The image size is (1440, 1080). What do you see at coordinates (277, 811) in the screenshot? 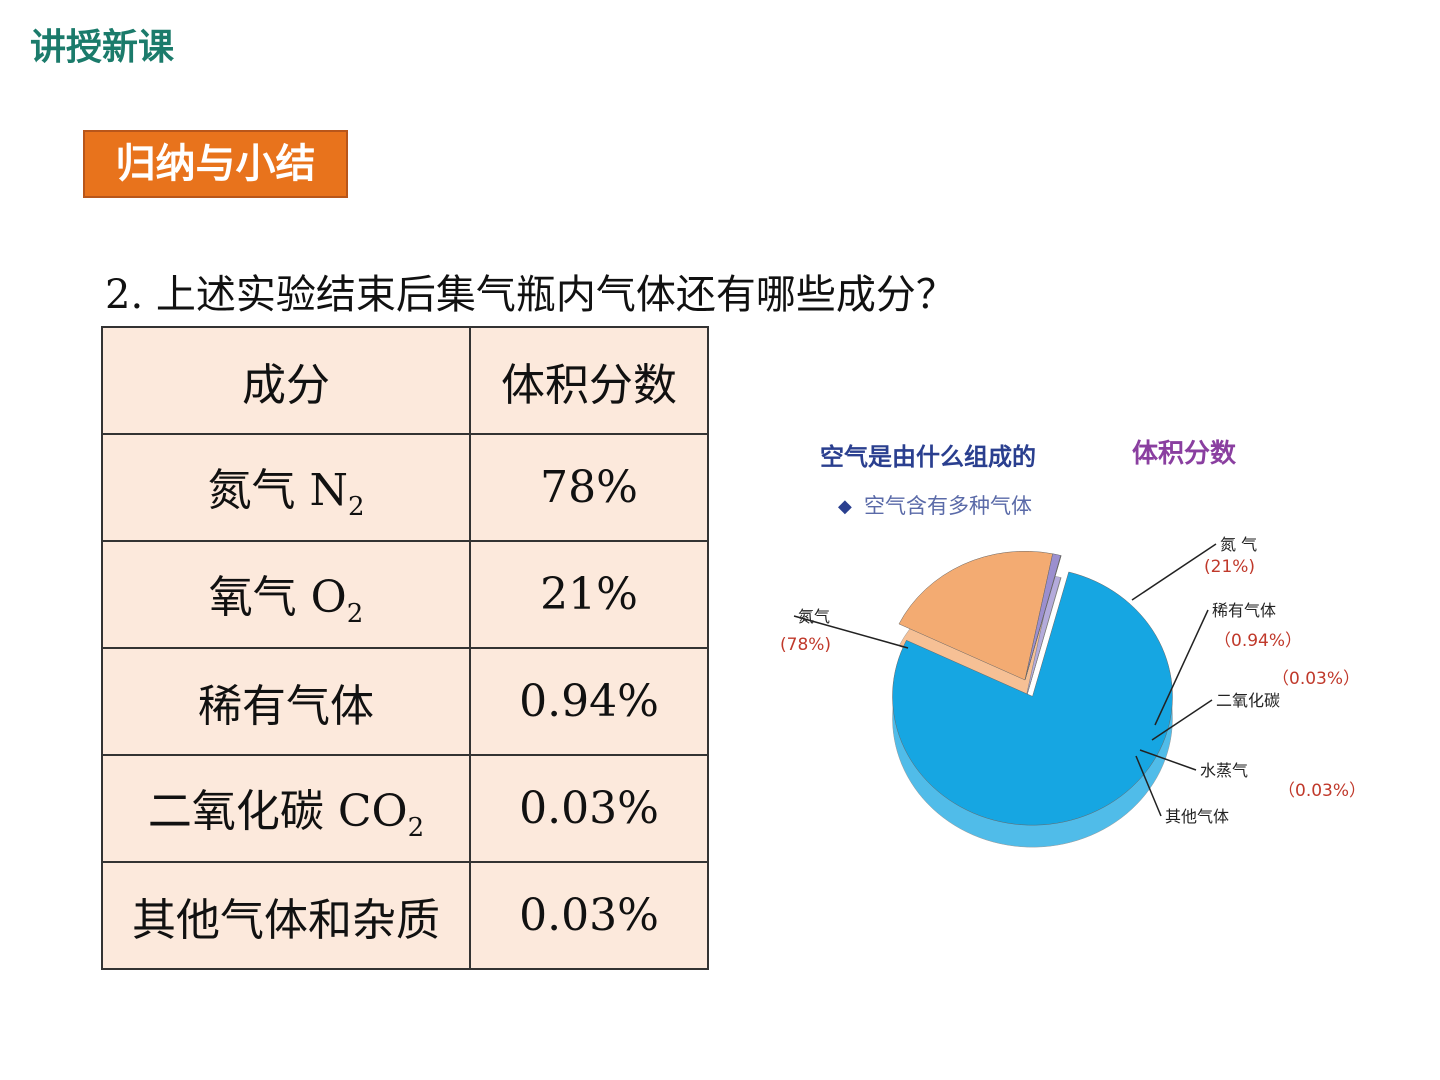
I see `component-name: 二氧化碳 CO` at bounding box center [277, 811].